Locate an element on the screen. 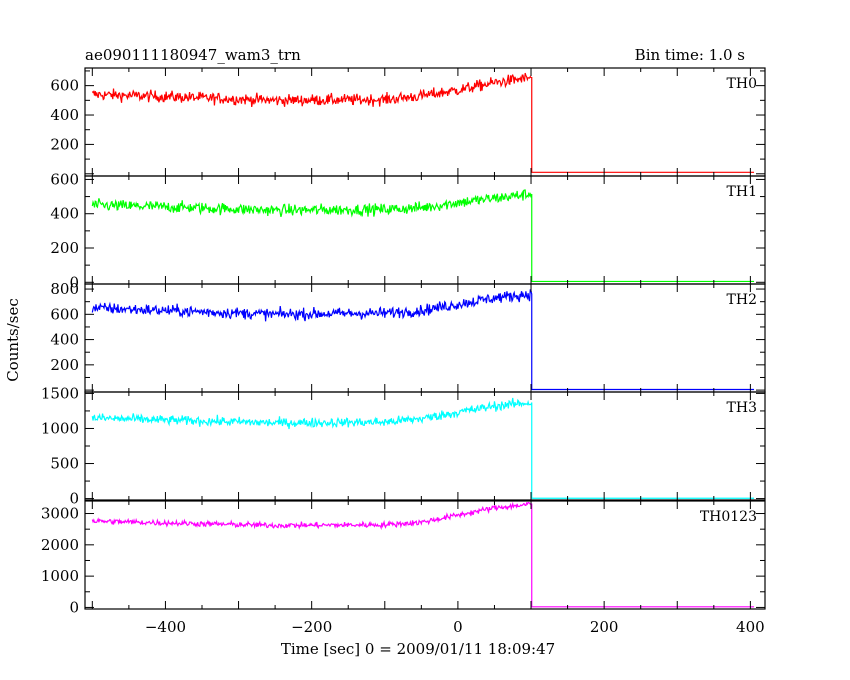 The height and width of the screenshot is (680, 850). series-line-th3 is located at coordinates (423, 448).